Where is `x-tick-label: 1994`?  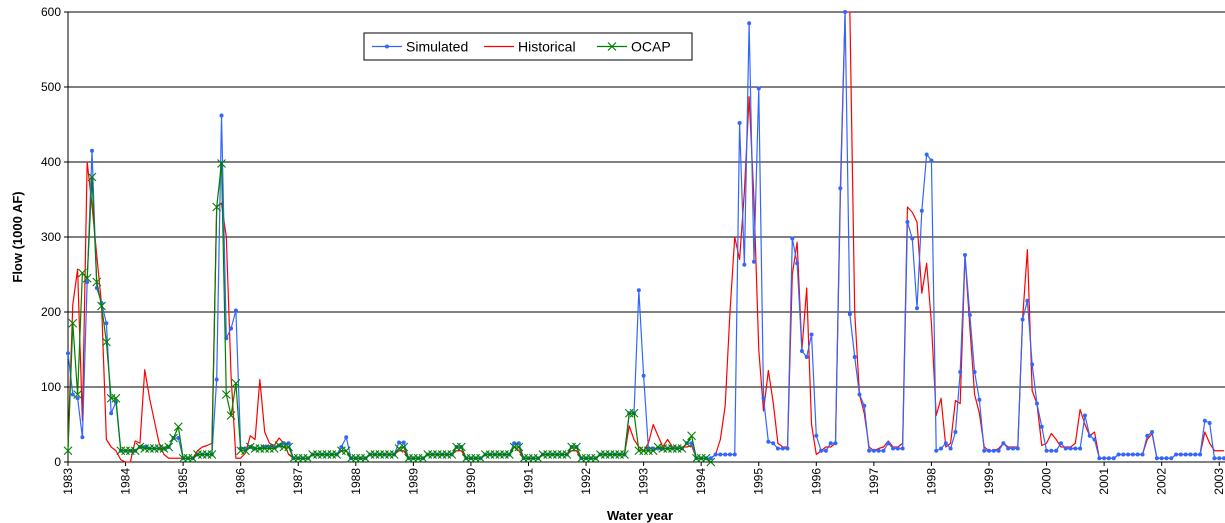
x-tick-label: 1994 is located at coordinates (701, 481).